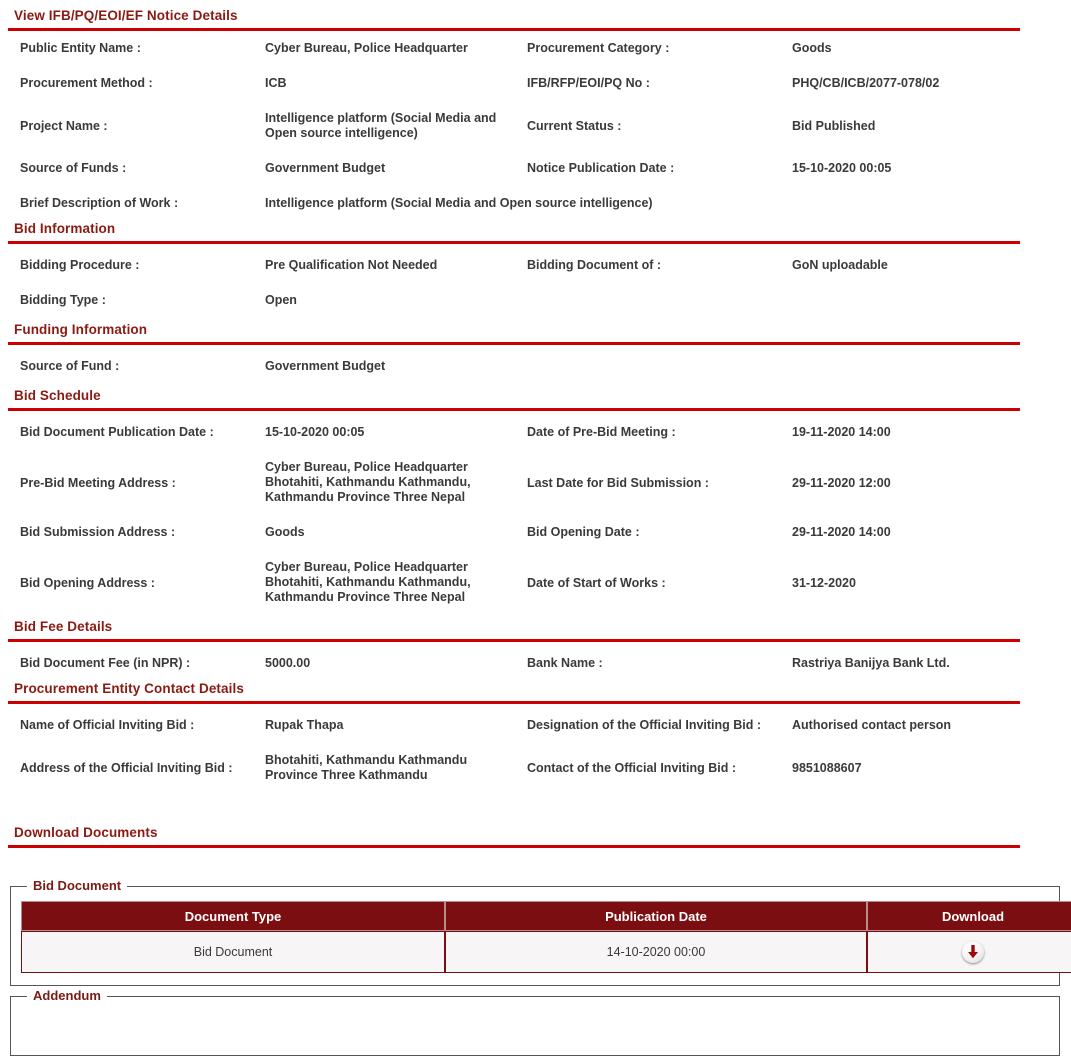  What do you see at coordinates (618, 483) in the screenshot?
I see `field-label: Last Date for Bid Submission :` at bounding box center [618, 483].